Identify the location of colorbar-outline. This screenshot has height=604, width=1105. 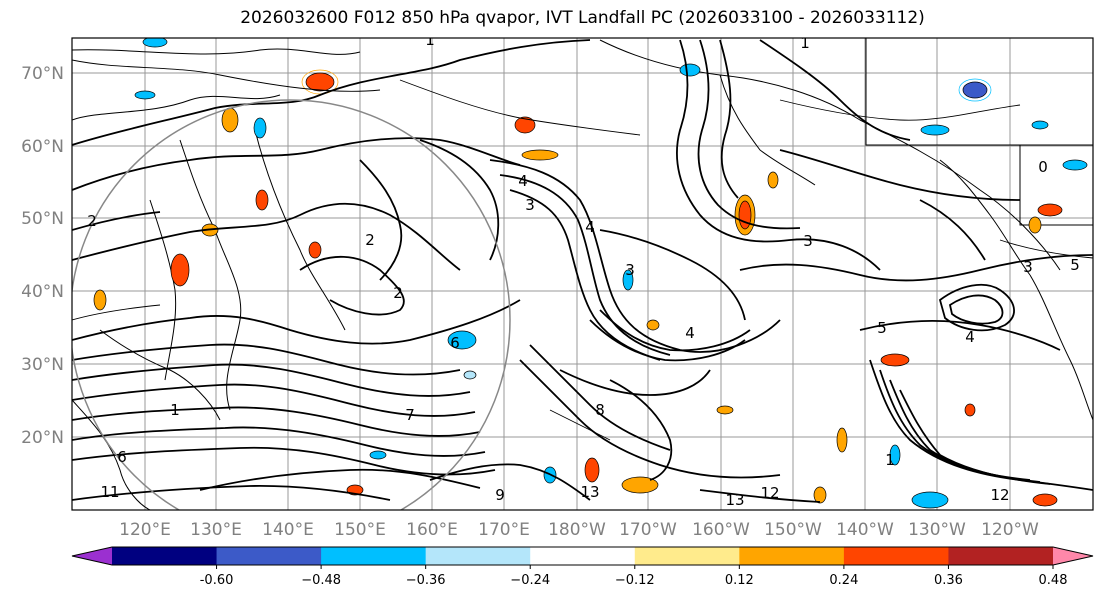
(582, 556).